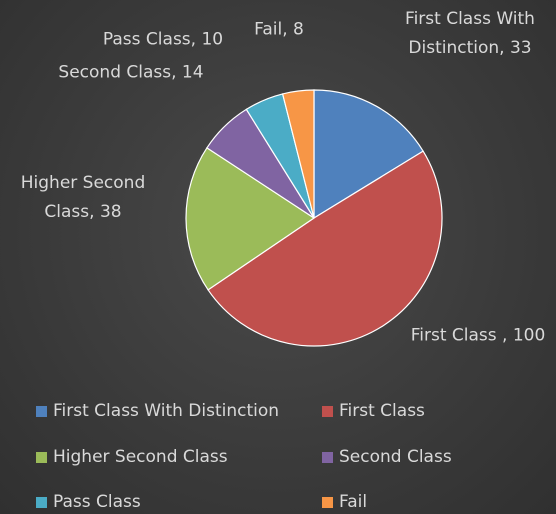  I want to click on legend-item: First Class With Distinction, so click(157, 411).